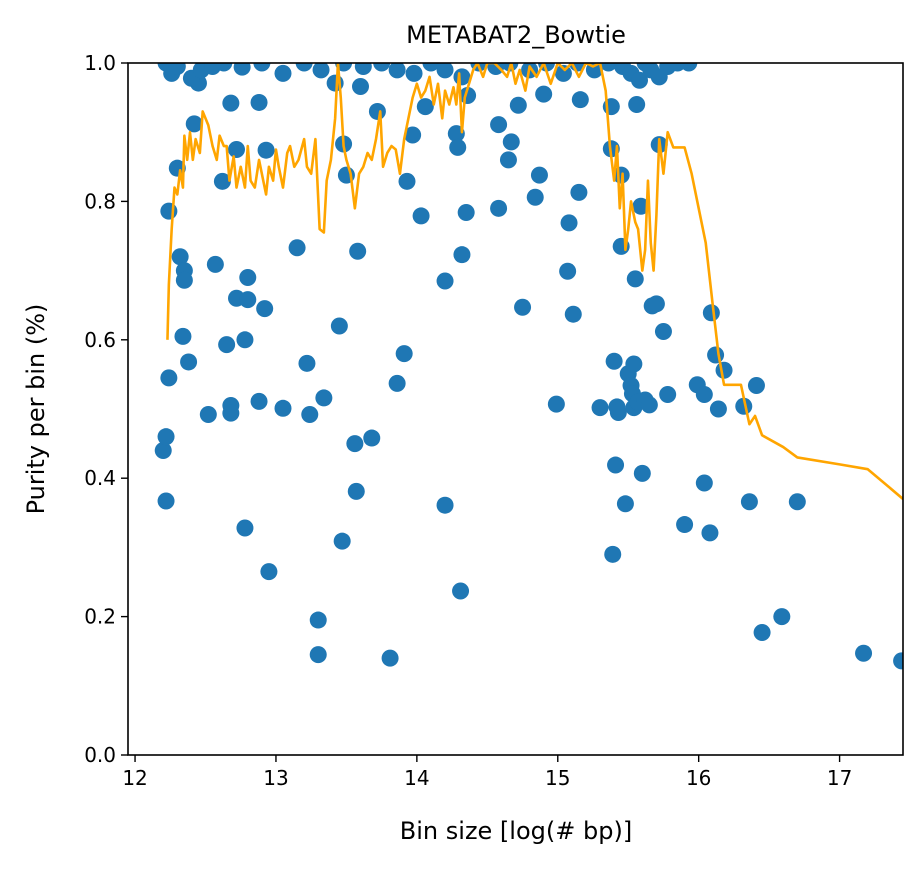  What do you see at coordinates (100, 478) in the screenshot?
I see `y-tick-label: 0.4` at bounding box center [100, 478].